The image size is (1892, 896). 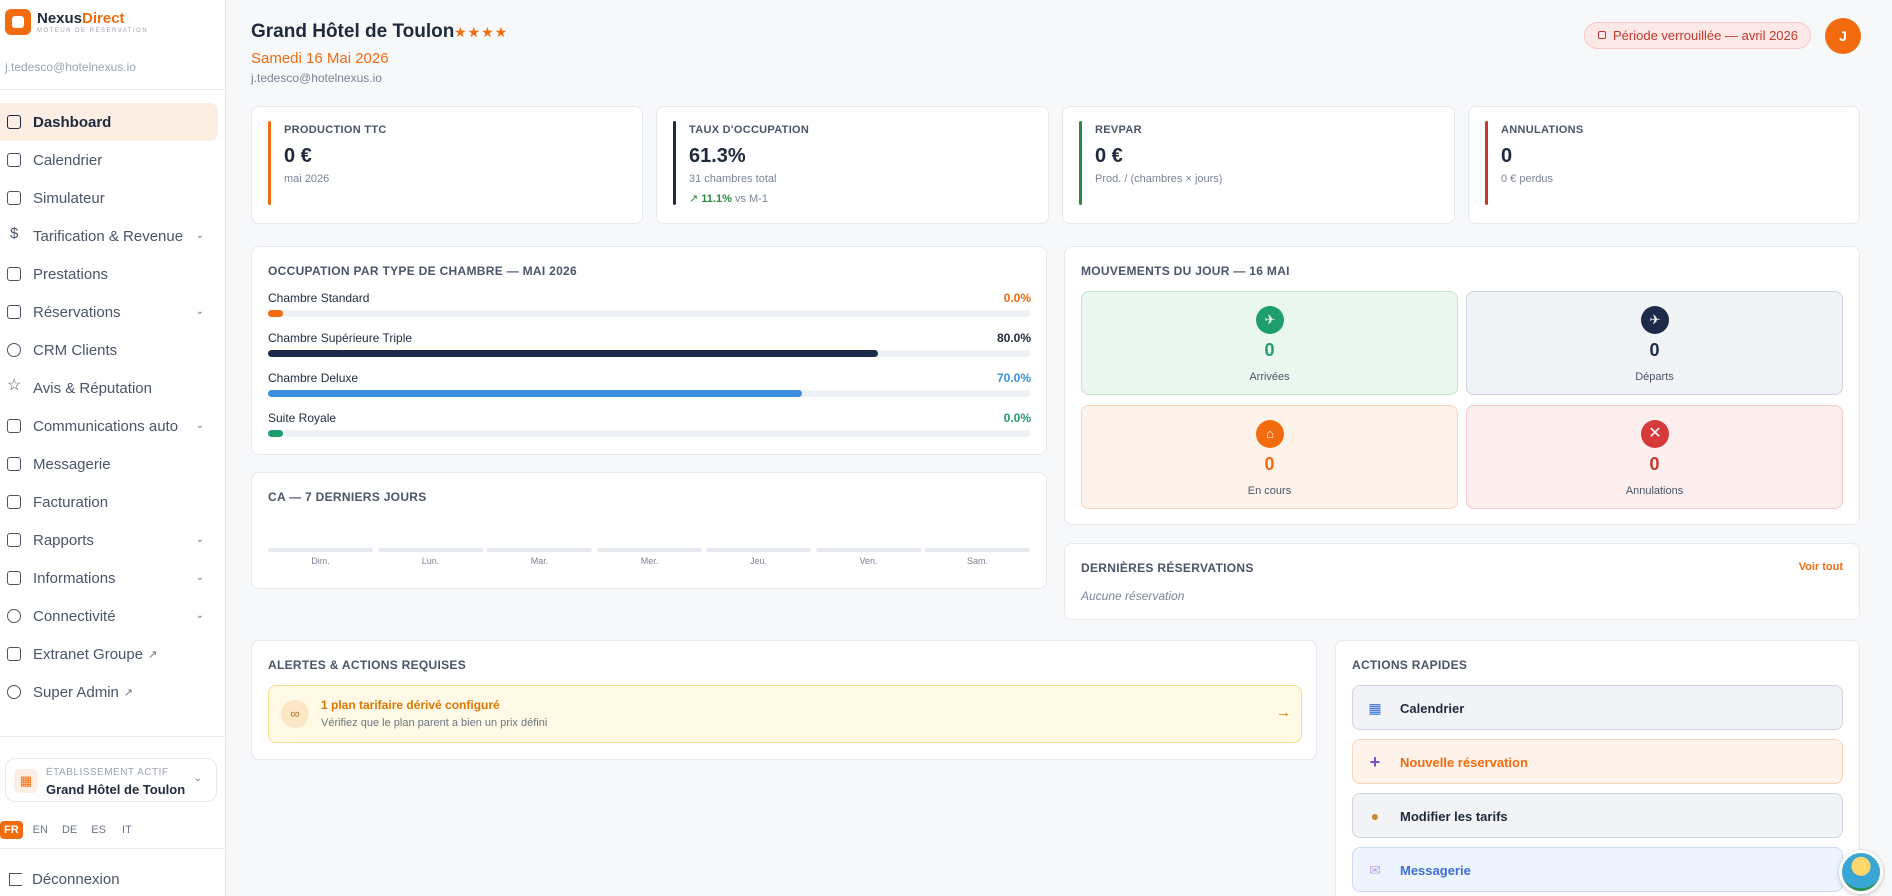 I want to click on kpi-card-annulations: ANNULATIONS 0 0 € perdus, so click(x=1664, y=165).